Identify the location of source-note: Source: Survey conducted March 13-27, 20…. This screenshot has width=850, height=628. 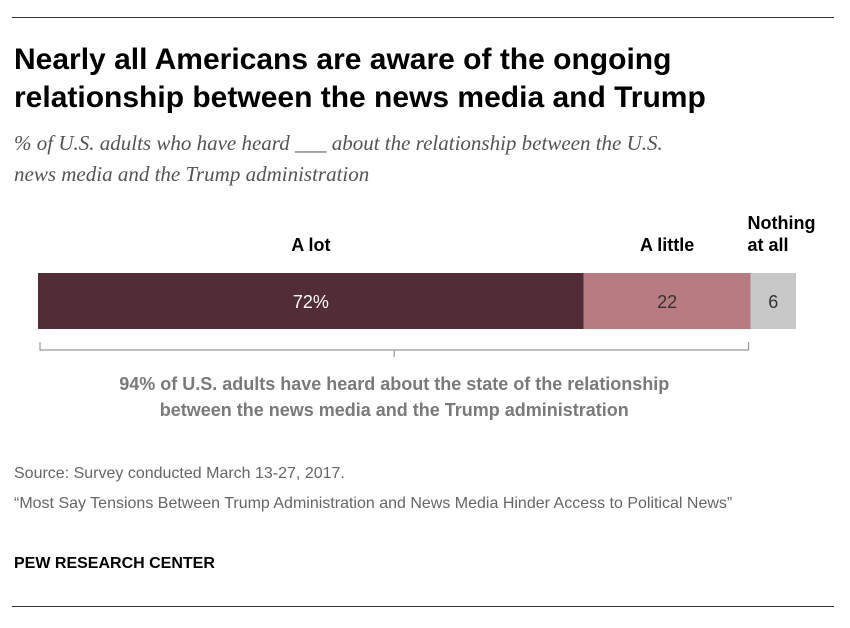
(179, 473).